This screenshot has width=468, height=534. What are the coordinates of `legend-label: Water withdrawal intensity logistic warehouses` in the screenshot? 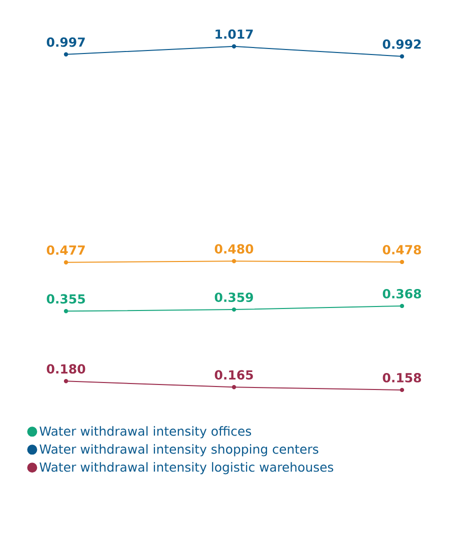 It's located at (187, 468).